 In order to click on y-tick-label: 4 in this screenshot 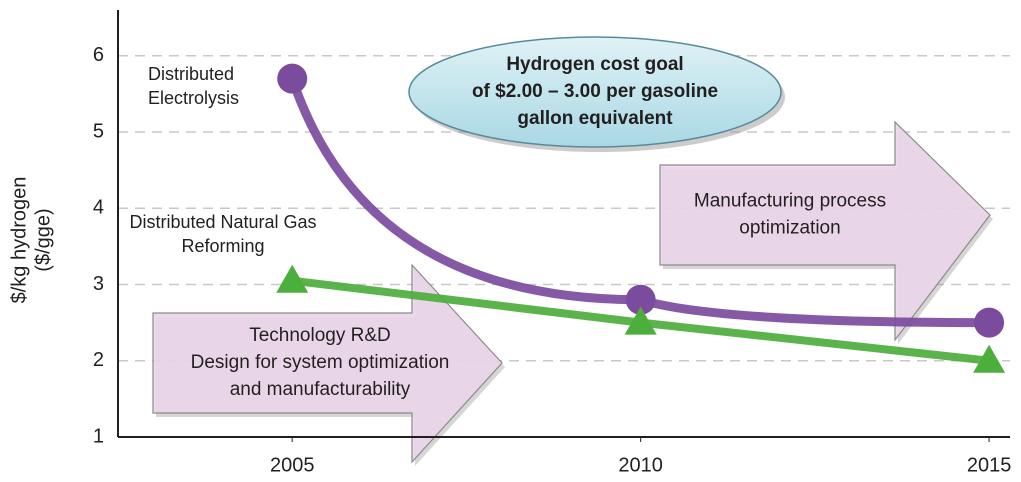, I will do `click(98, 208)`.